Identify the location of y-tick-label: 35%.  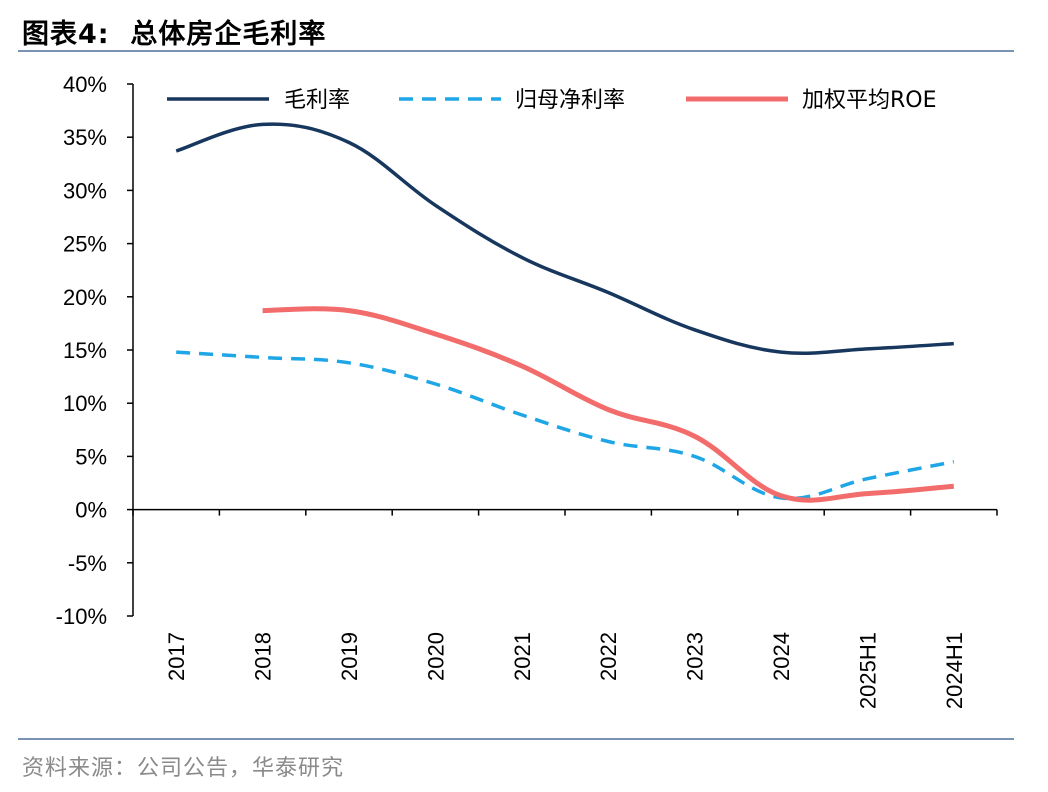
(85, 137).